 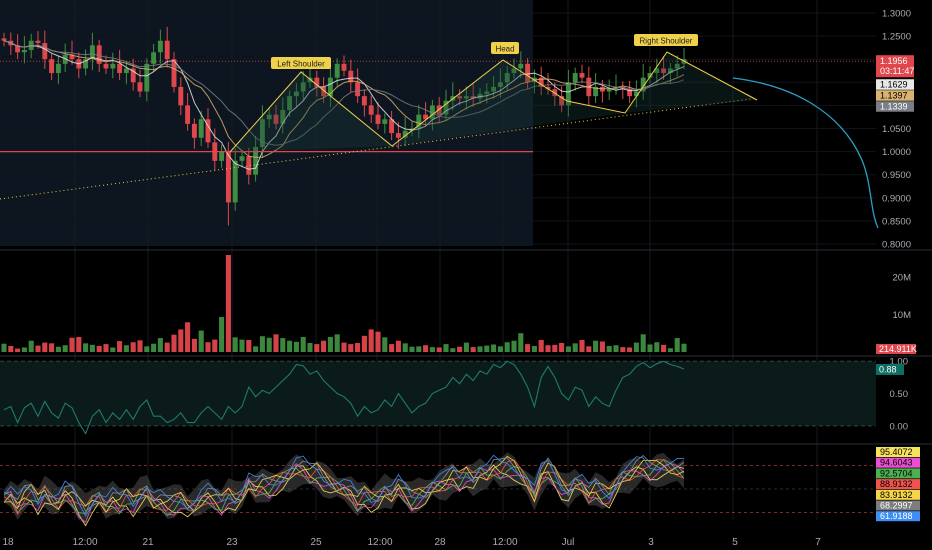 What do you see at coordinates (440, 542) in the screenshot?
I see `time-axis-label: 28` at bounding box center [440, 542].